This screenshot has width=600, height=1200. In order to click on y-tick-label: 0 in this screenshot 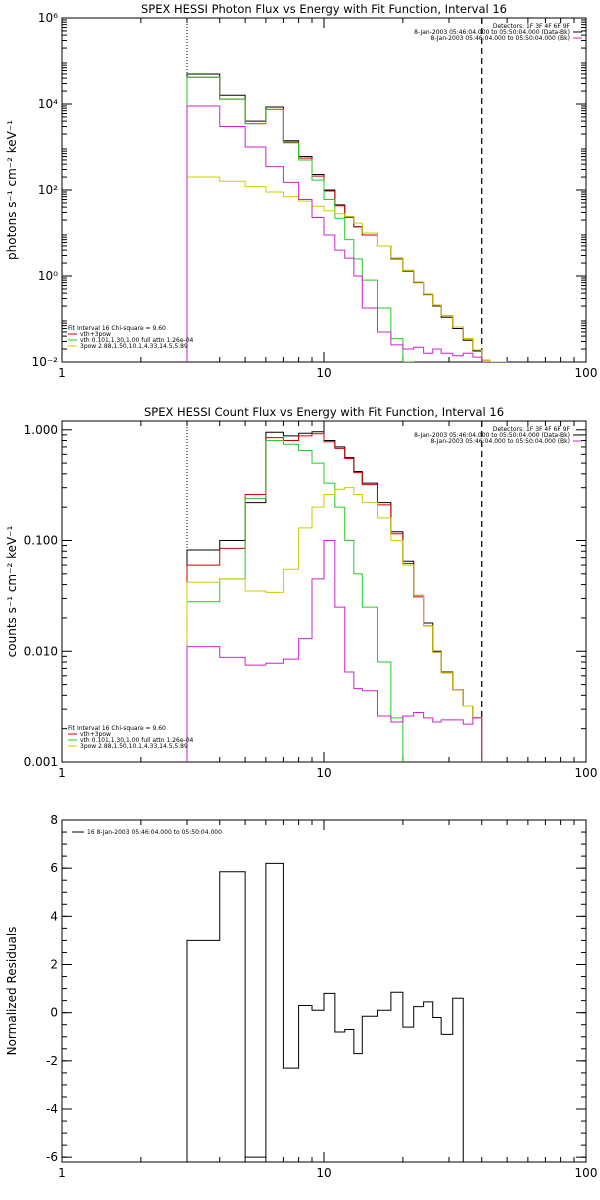, I will do `click(54, 1013)`.